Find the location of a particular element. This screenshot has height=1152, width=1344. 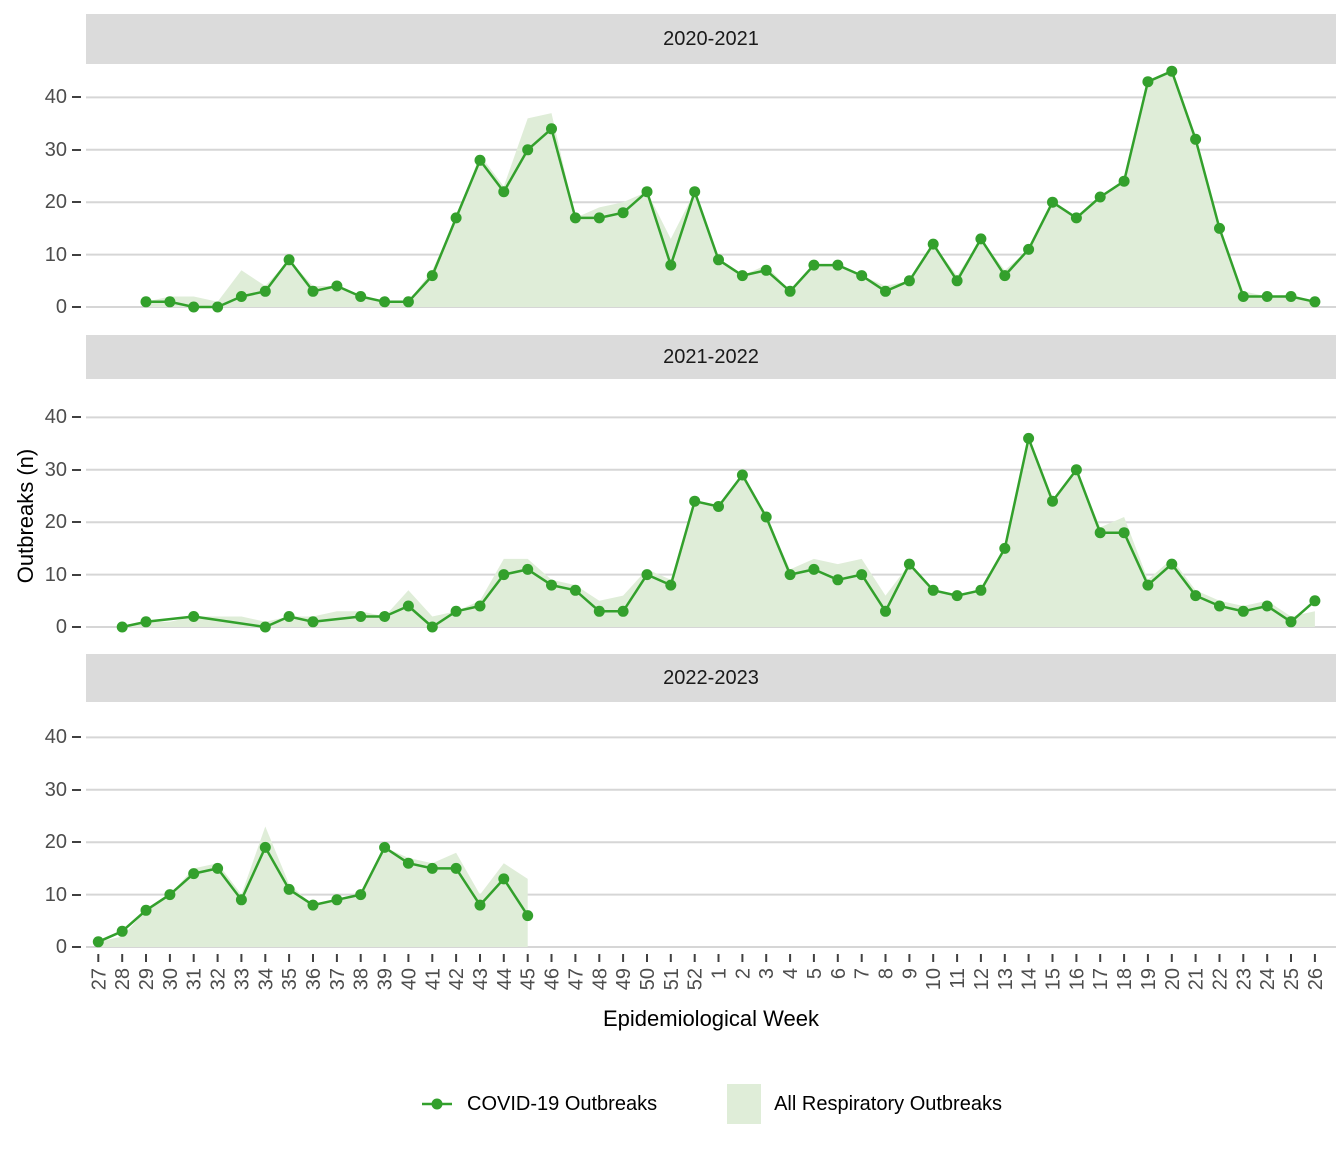

x-tick-label: 35 is located at coordinates (290, 979).